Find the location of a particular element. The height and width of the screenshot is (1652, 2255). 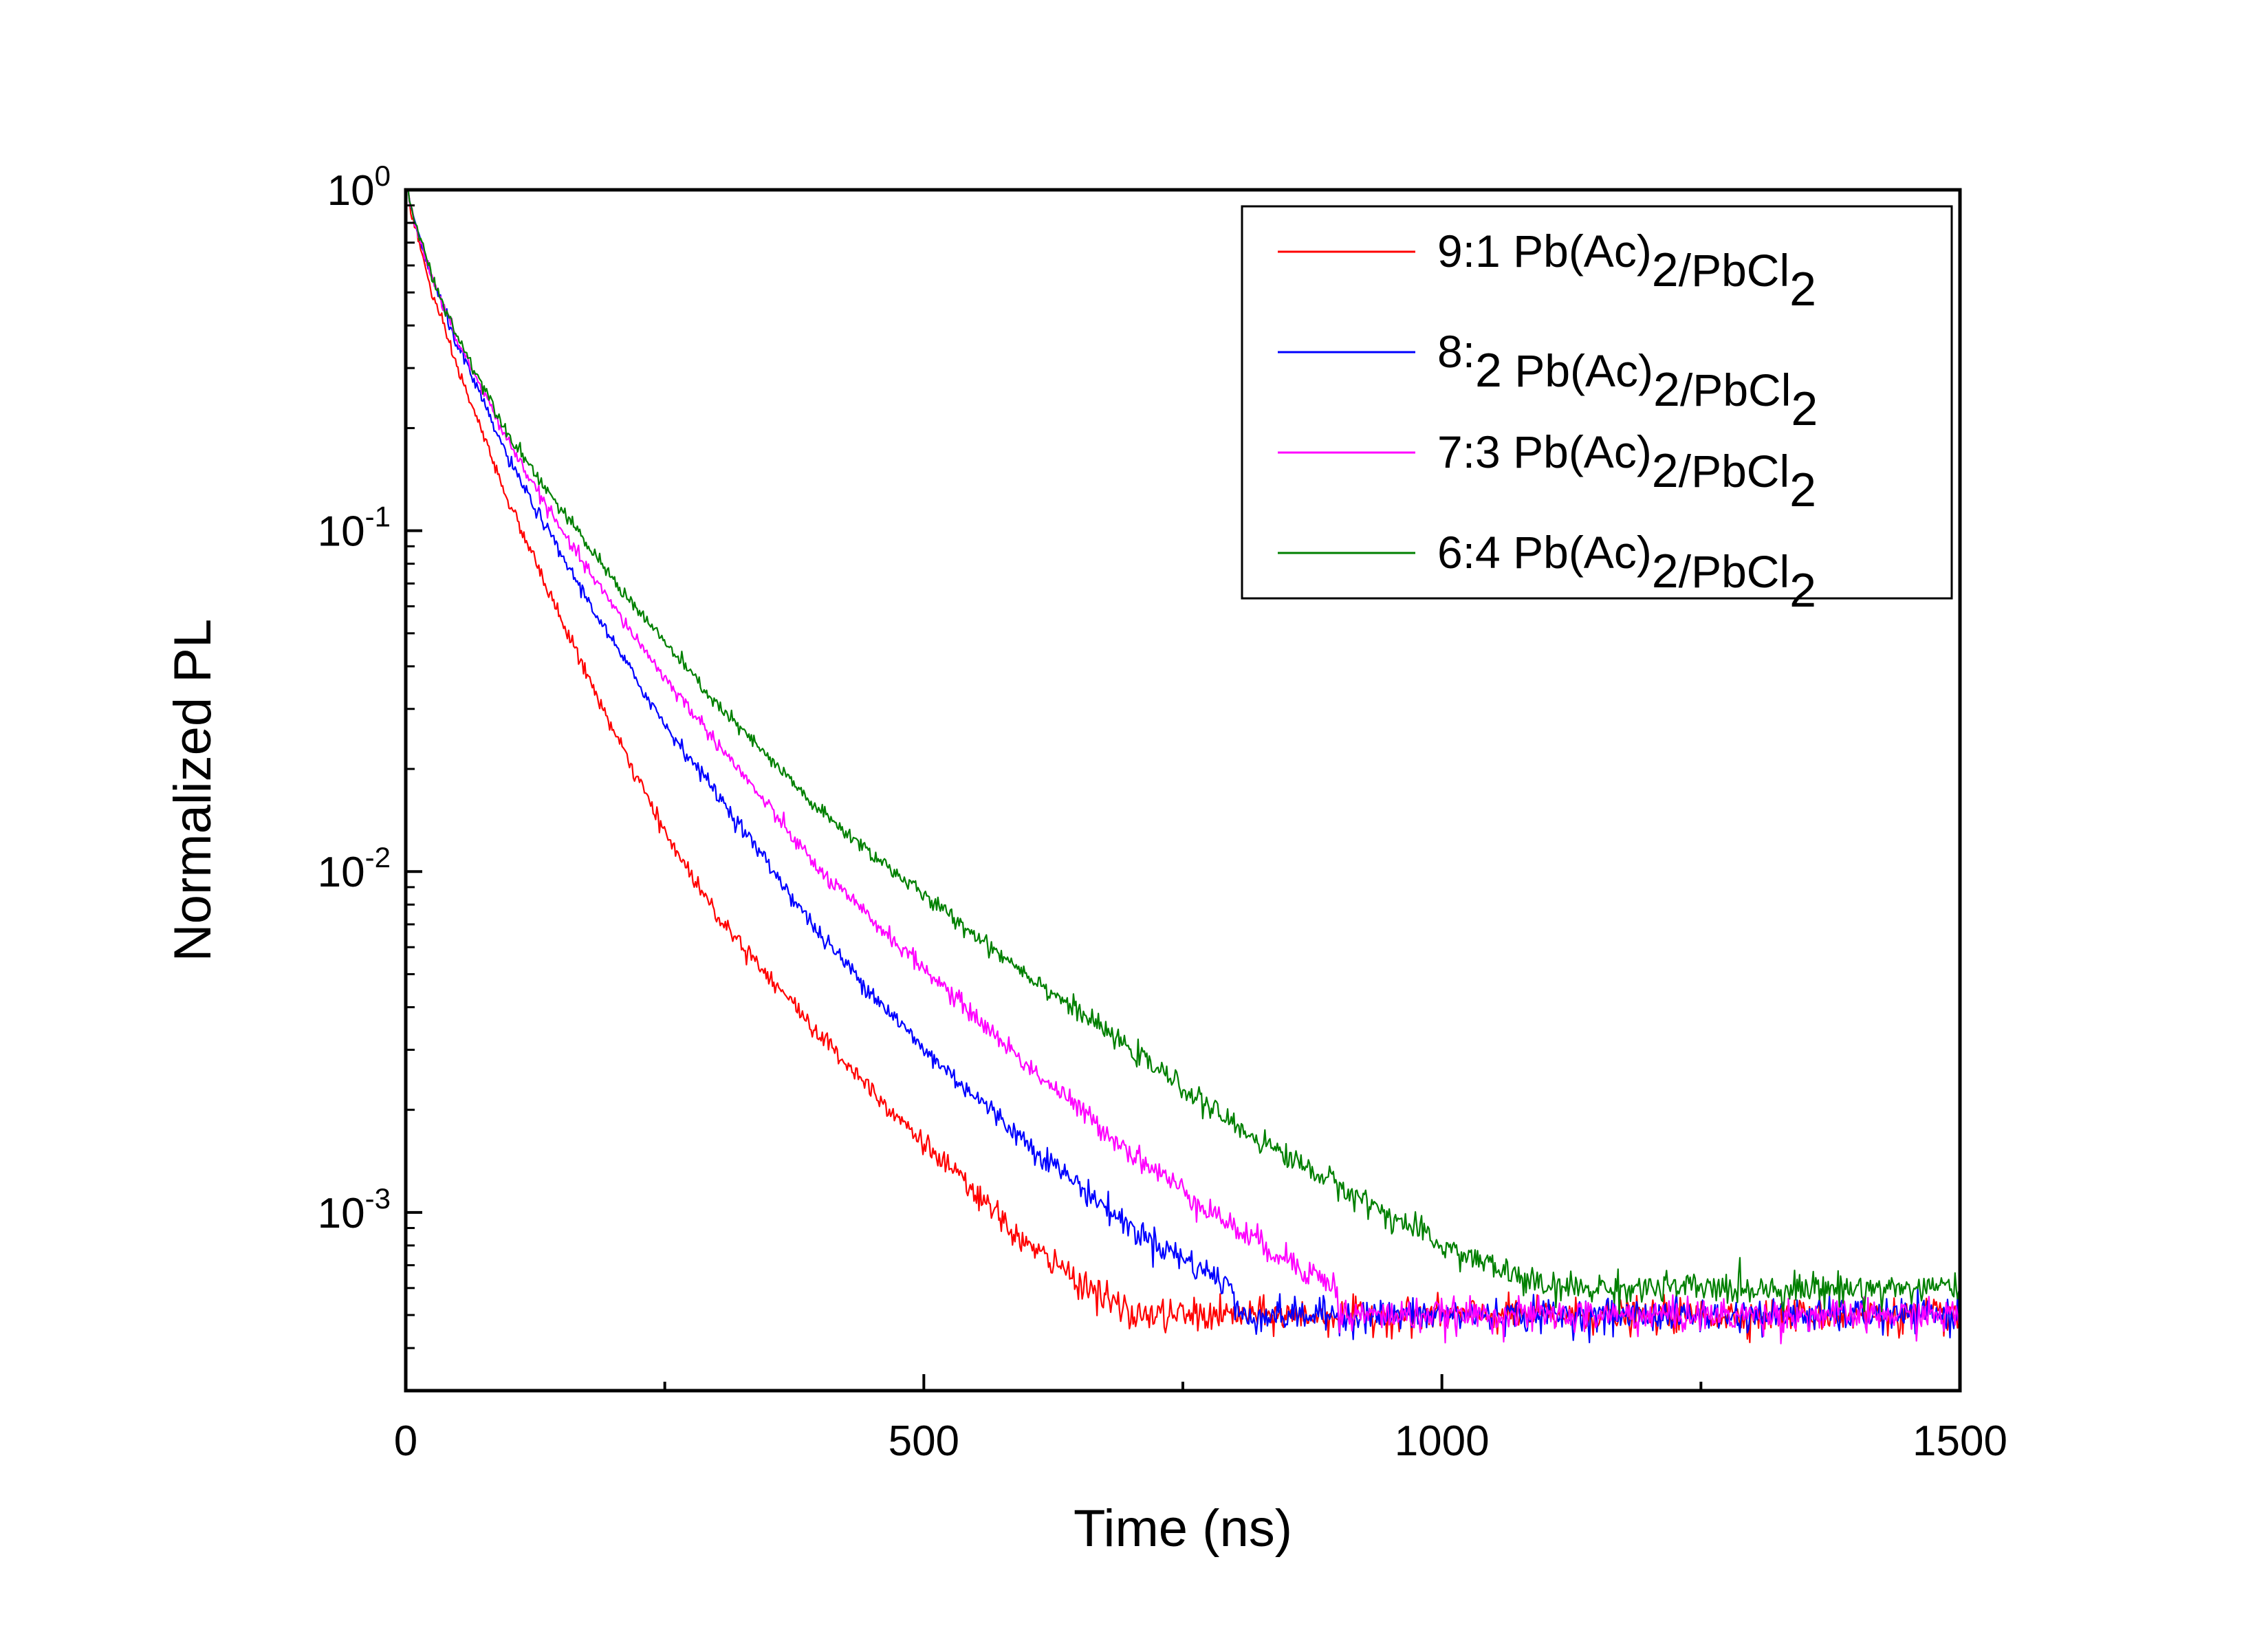

legend-label-8-2: 8:2 Pb(Ac)2/PbCl2 is located at coordinates (1627, 381).